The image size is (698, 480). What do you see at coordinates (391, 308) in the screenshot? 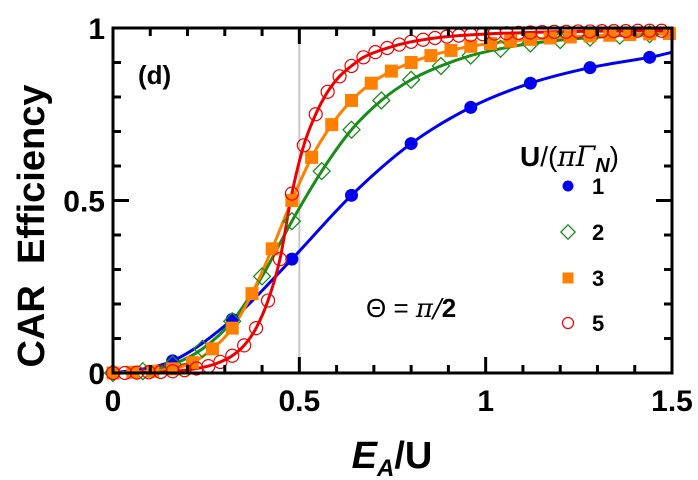
I see `theta-annotation-lhs: Θ =` at bounding box center [391, 308].